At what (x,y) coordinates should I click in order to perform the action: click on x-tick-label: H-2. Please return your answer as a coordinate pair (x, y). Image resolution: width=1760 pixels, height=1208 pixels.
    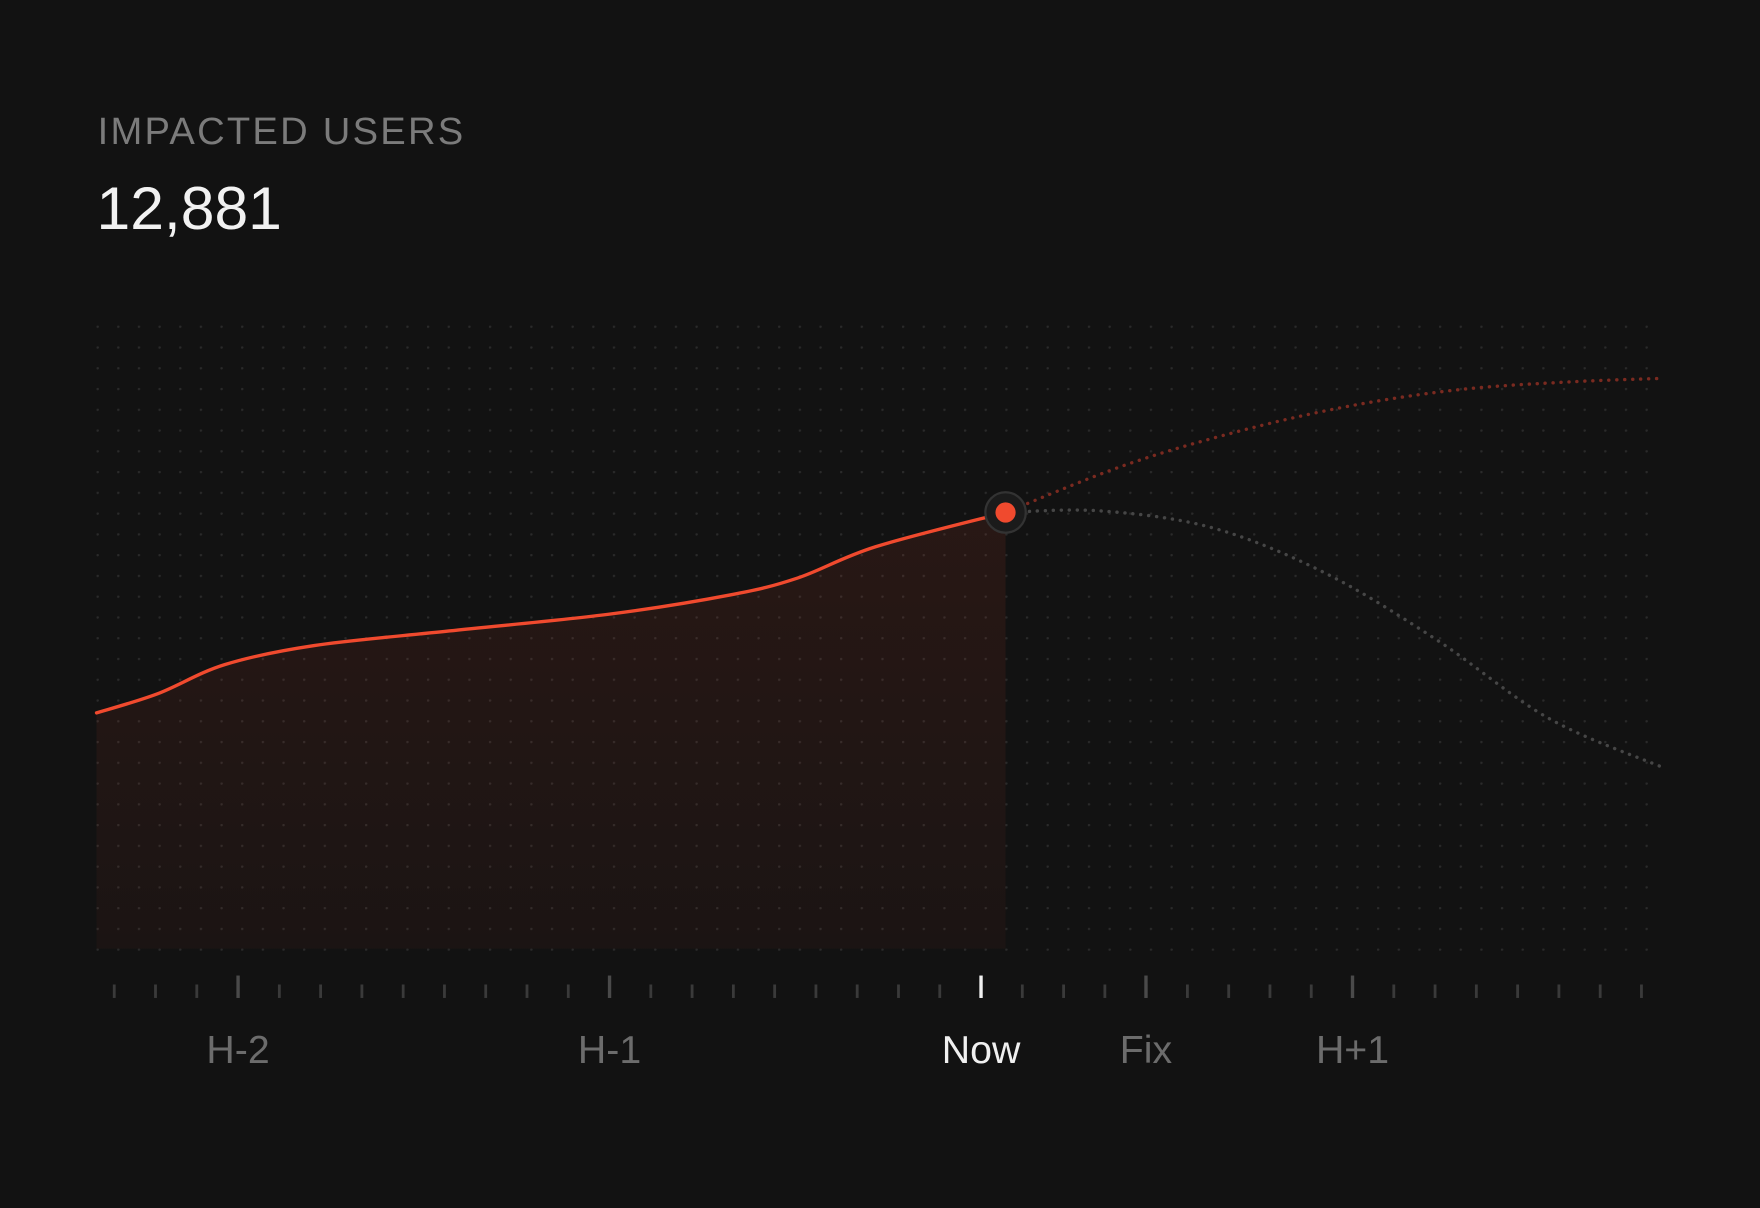
    Looking at the image, I should click on (237, 1050).